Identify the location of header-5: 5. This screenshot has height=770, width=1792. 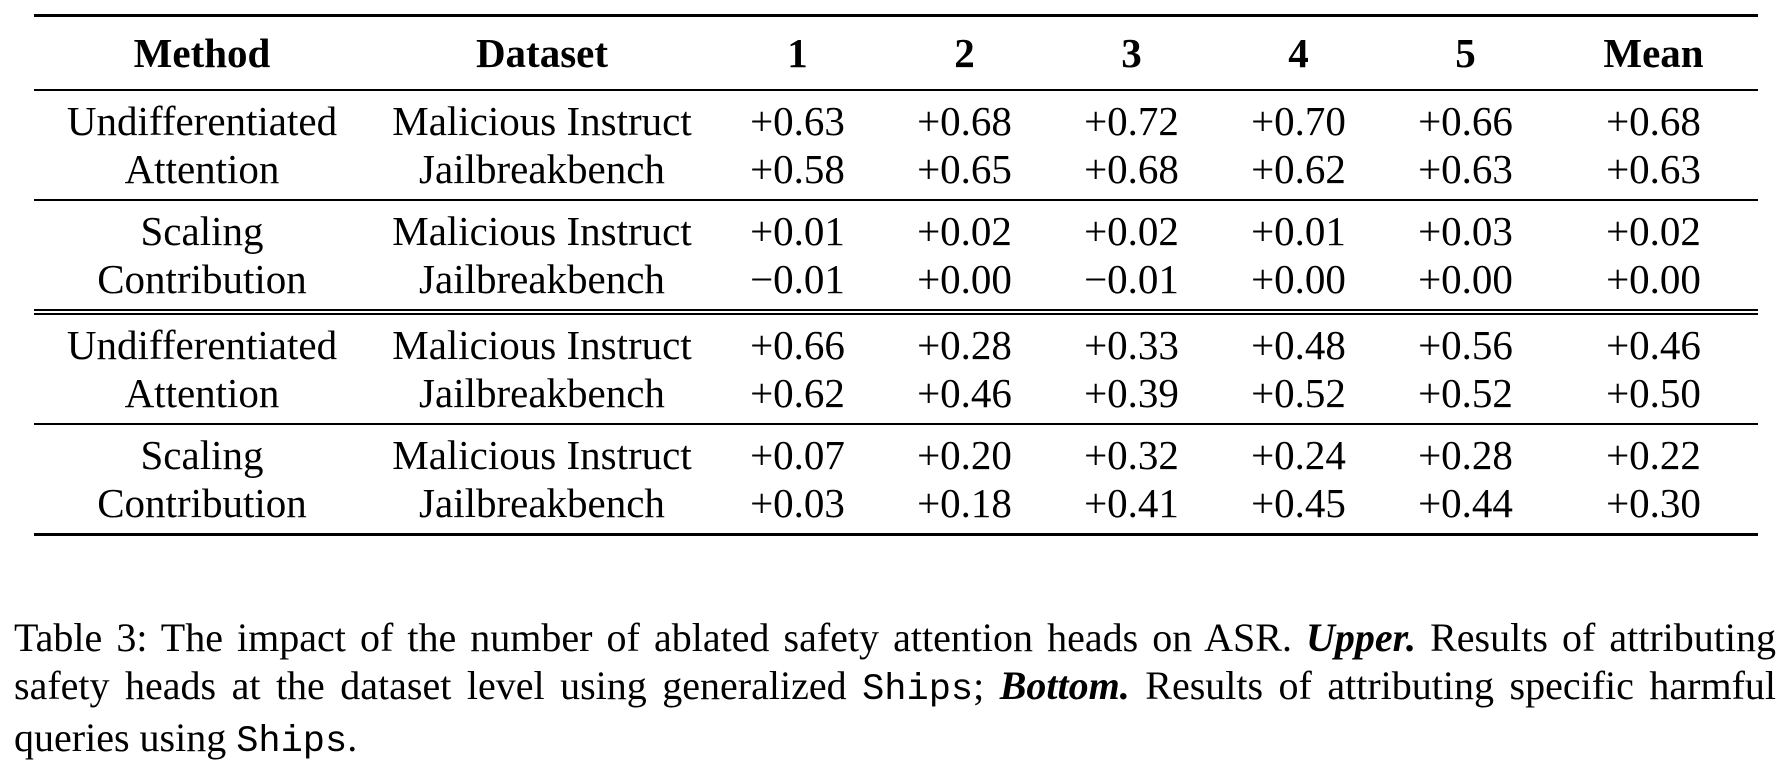
(1465, 52).